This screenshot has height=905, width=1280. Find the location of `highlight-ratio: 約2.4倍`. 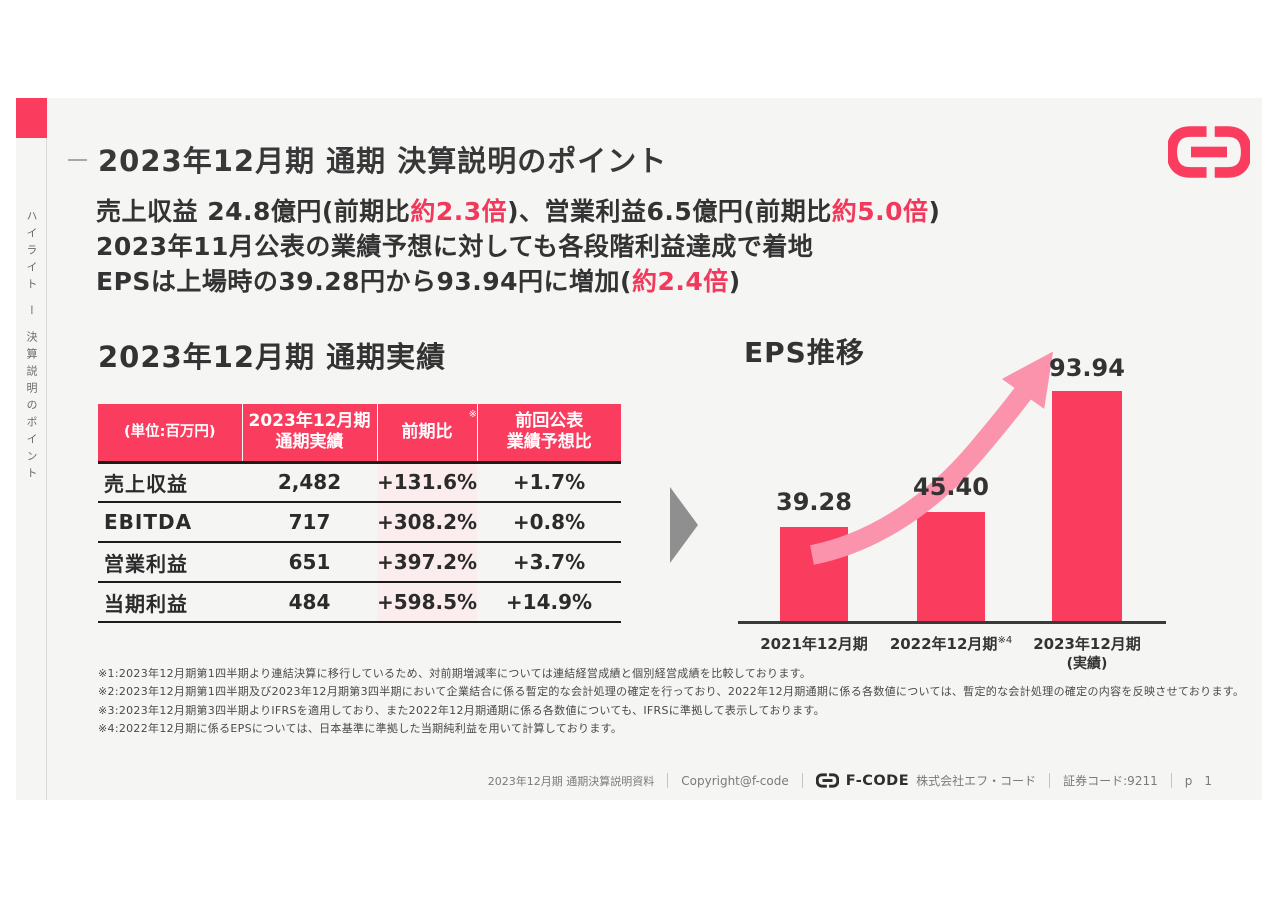

highlight-ratio: 約2.4倍 is located at coordinates (680, 281).